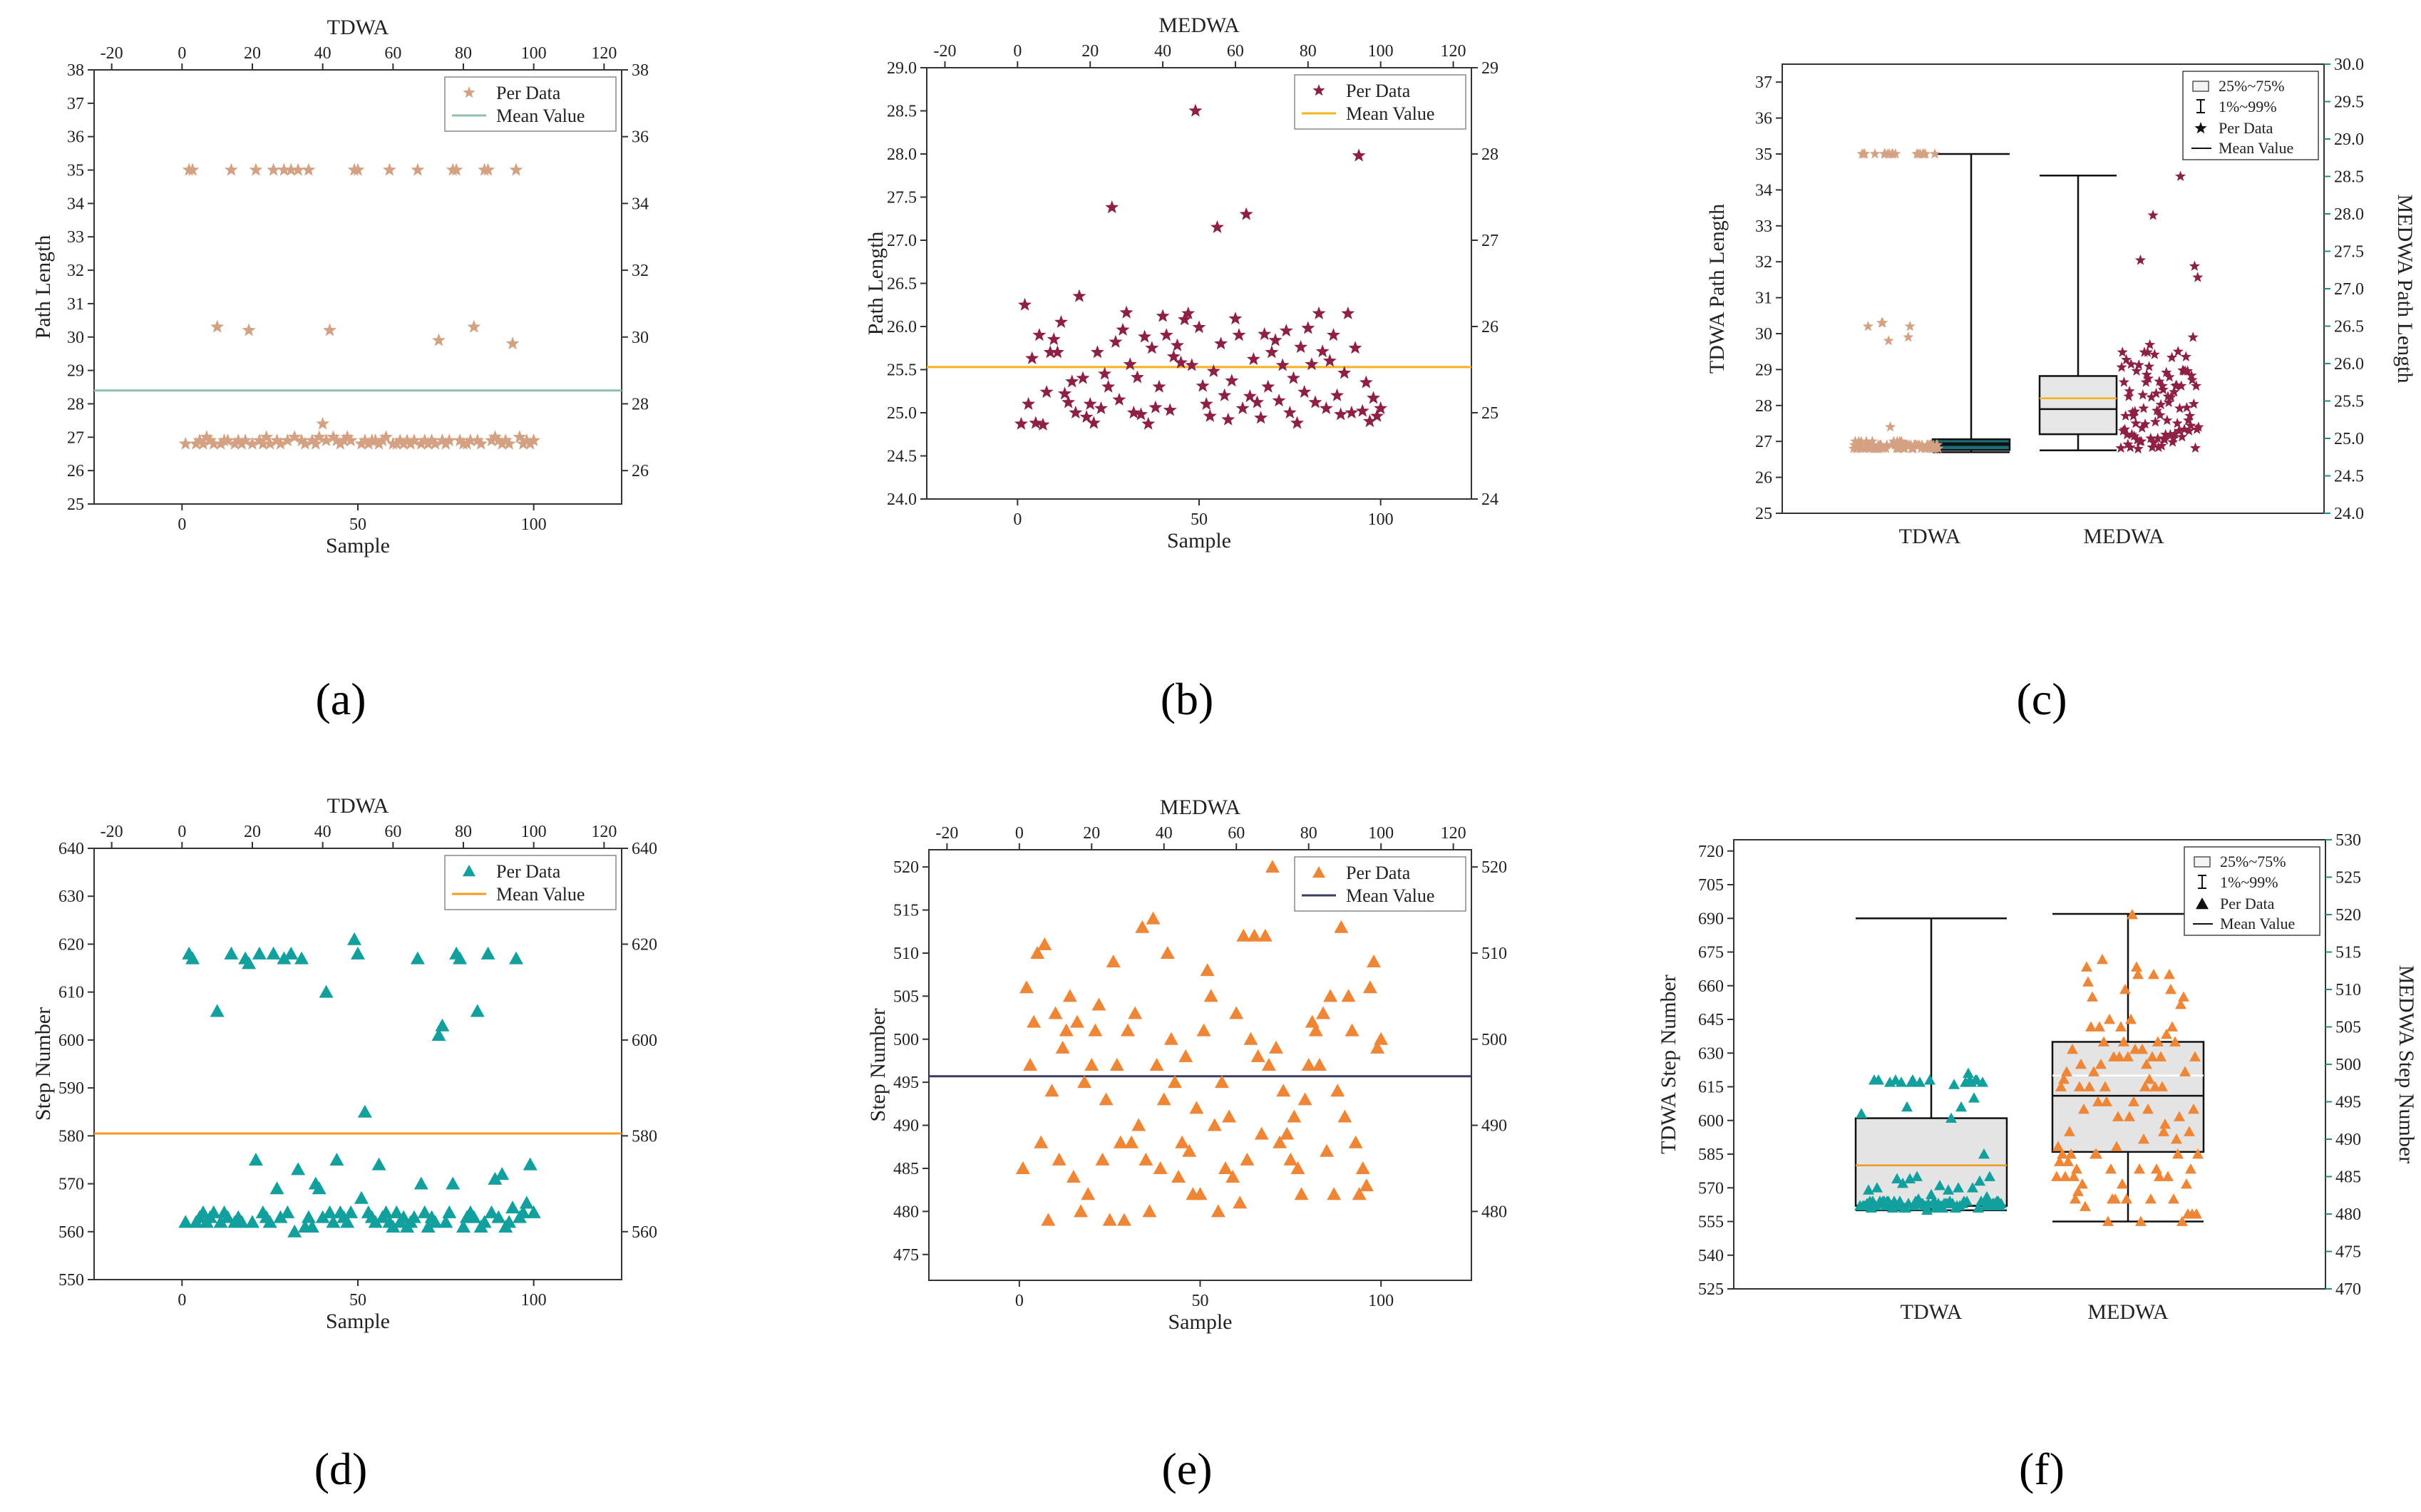 This screenshot has width=2421, height=1512. Describe the element at coordinates (1494, 954) in the screenshot. I see `y2-tick-label: 510` at that location.